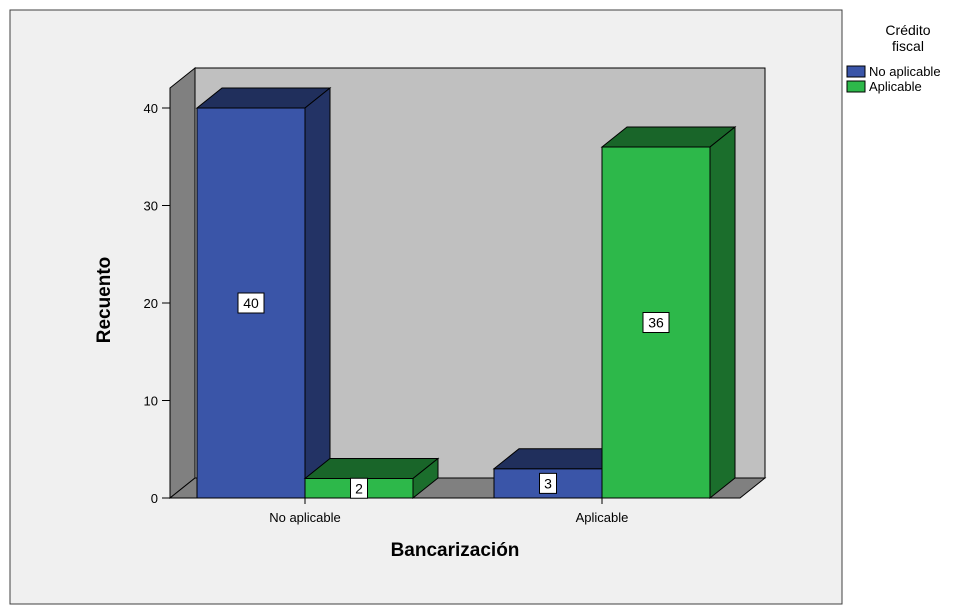 The width and height of the screenshot is (976, 608). I want to click on data-label: 40, so click(251, 303).